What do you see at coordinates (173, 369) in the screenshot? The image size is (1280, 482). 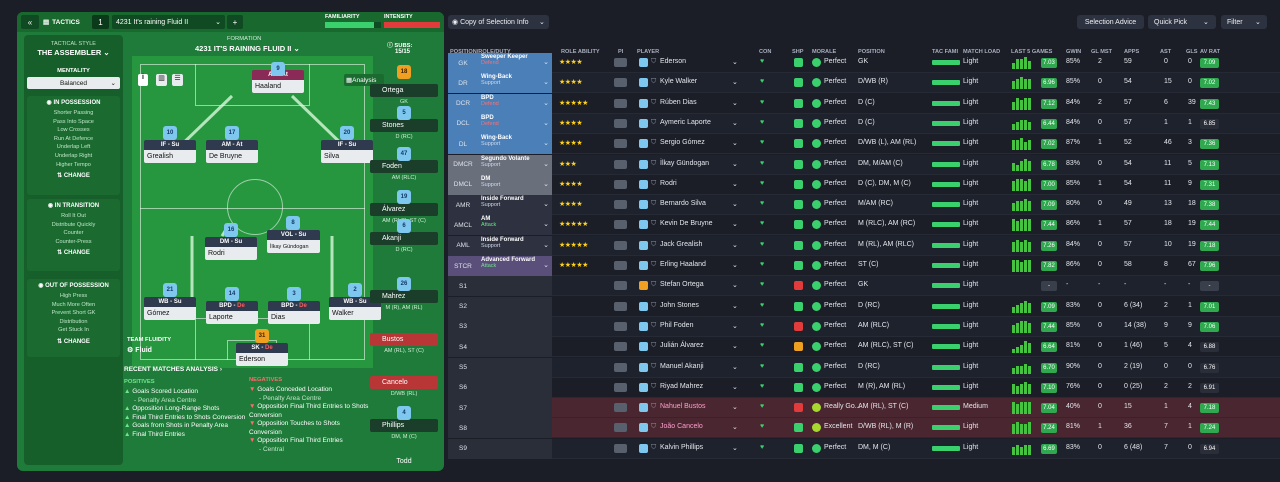 I see `recent-matches-analysis: RECENT MATCHES ANALYSIS ›` at bounding box center [173, 369].